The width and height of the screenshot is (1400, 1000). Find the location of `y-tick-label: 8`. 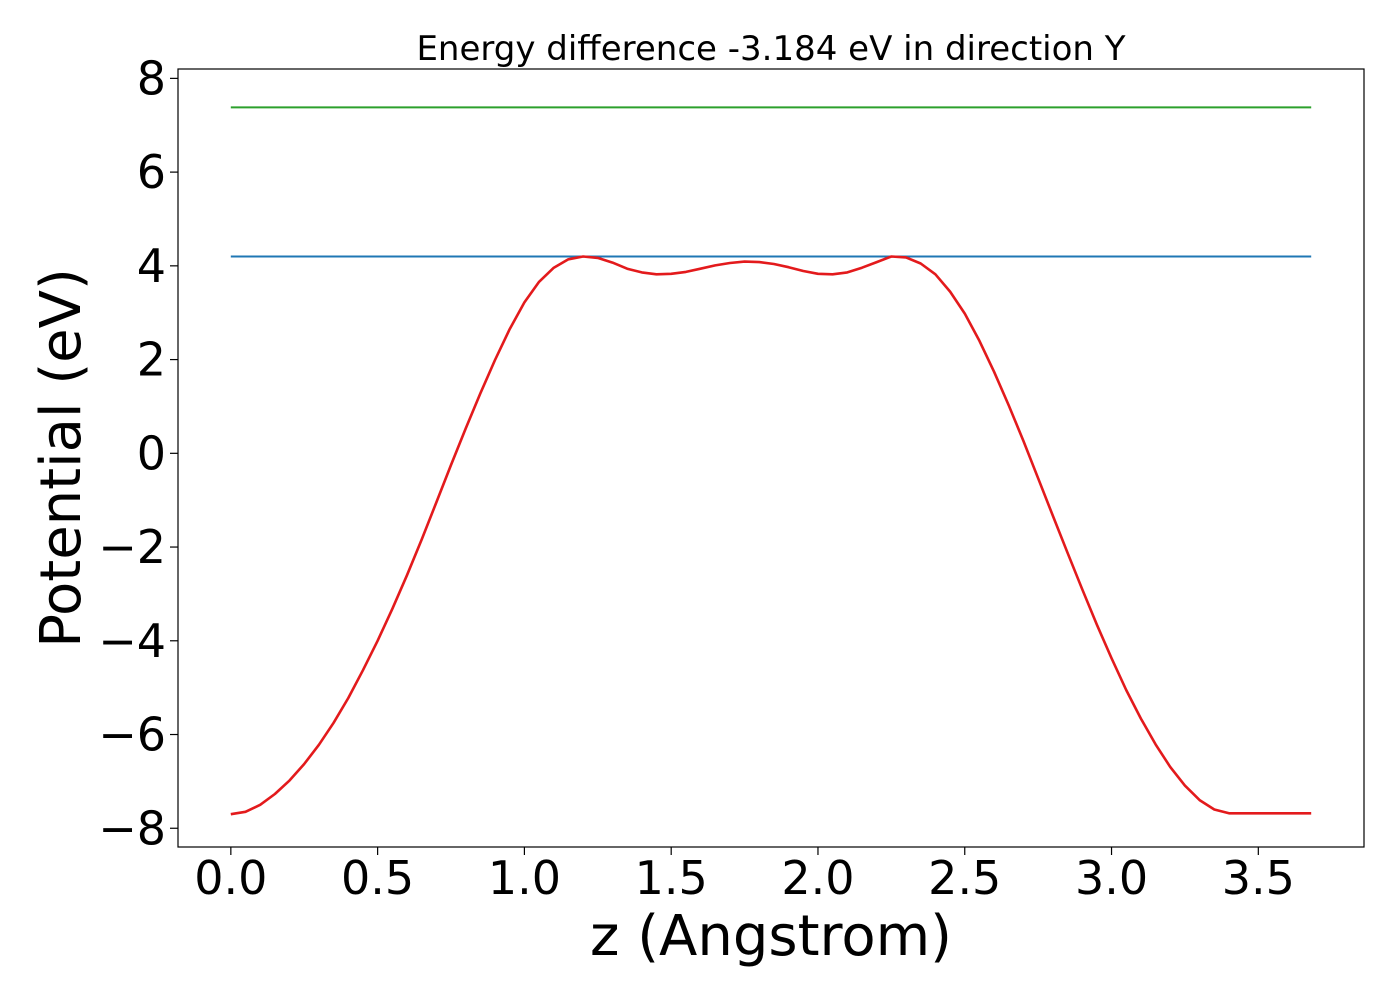

y-tick-label: 8 is located at coordinates (151, 78).